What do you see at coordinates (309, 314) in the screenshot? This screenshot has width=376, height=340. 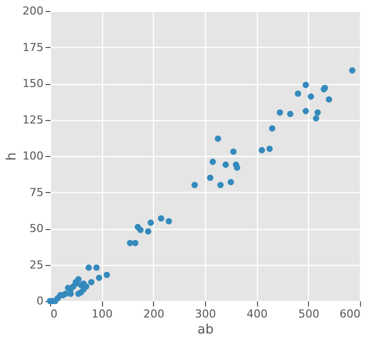 I see `x-tick-label: 500` at bounding box center [309, 314].